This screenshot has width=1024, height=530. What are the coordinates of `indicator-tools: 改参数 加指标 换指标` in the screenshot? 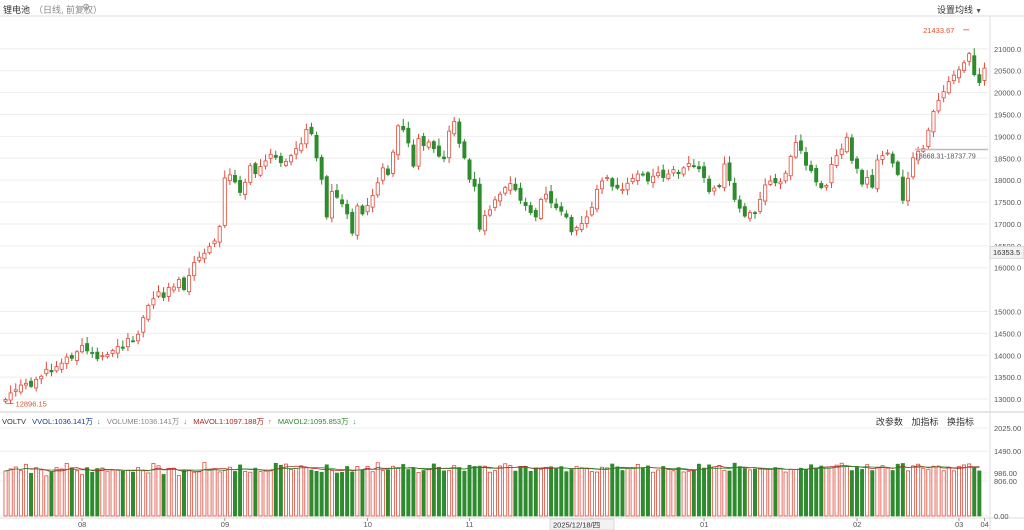 It's located at (922, 421).